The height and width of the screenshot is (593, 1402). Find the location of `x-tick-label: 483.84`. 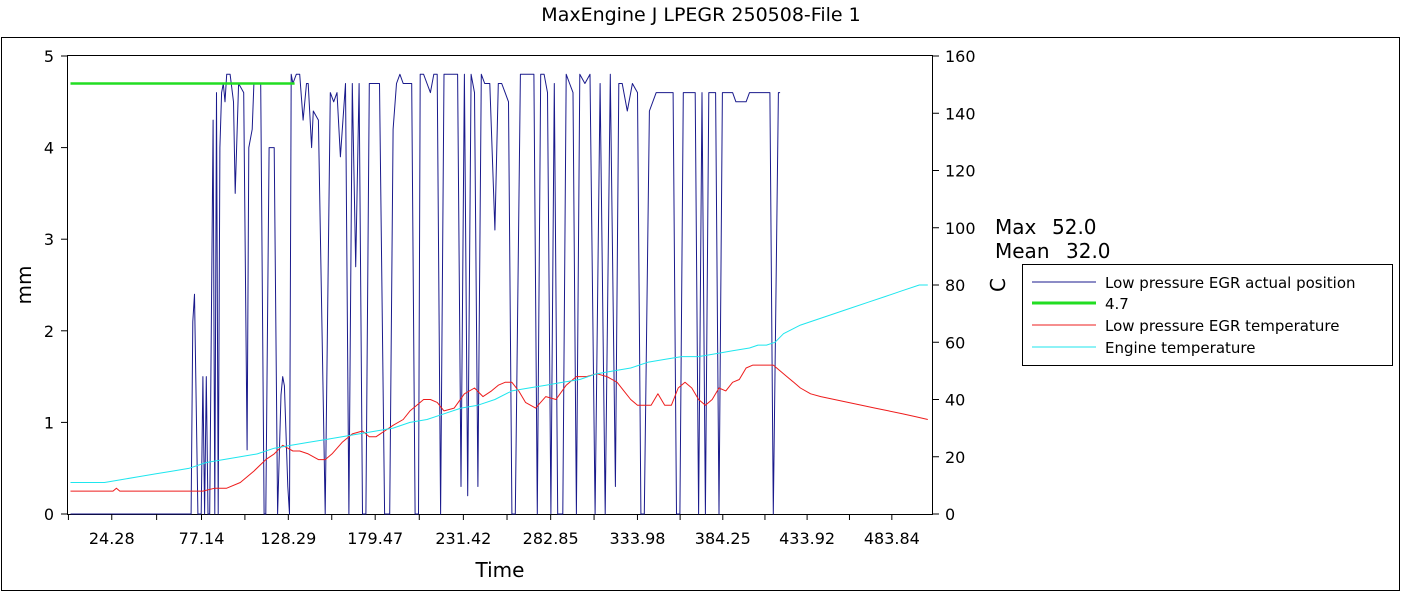

x-tick-label: 483.84 is located at coordinates (892, 538).